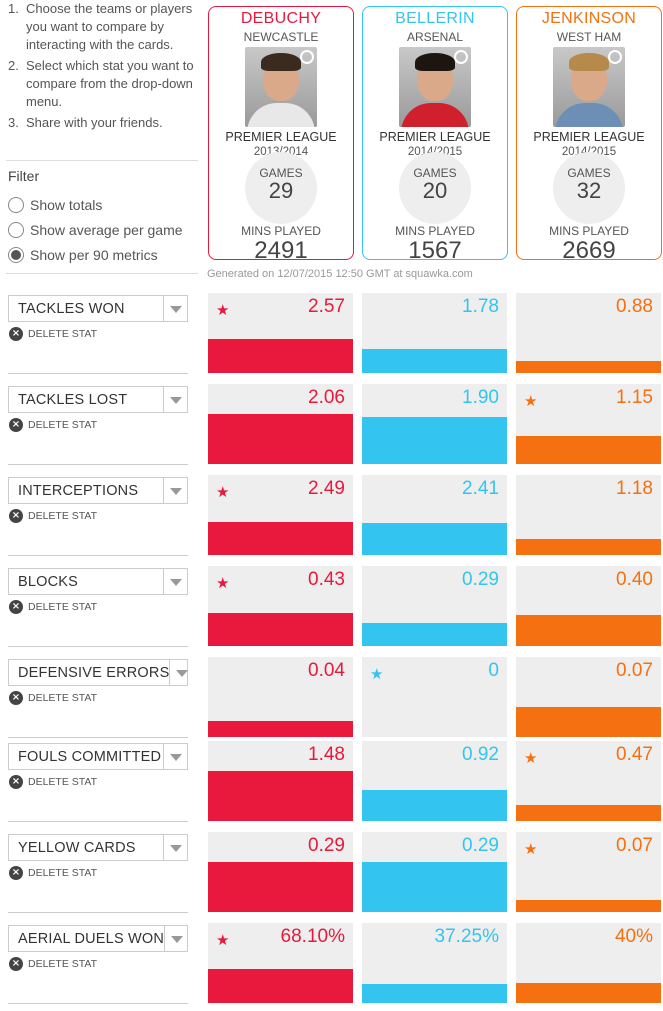  I want to click on stat-dropdown: TACKLES LOST, so click(98, 399).